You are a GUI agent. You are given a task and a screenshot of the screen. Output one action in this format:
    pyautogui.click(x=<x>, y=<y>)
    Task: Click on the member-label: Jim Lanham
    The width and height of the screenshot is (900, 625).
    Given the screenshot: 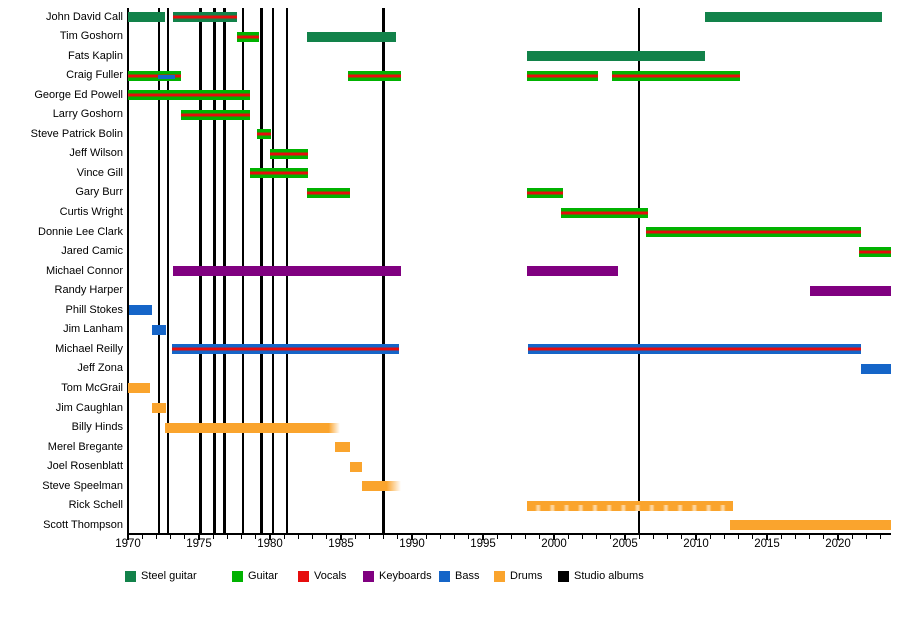 What is the action you would take?
    pyautogui.click(x=93, y=329)
    